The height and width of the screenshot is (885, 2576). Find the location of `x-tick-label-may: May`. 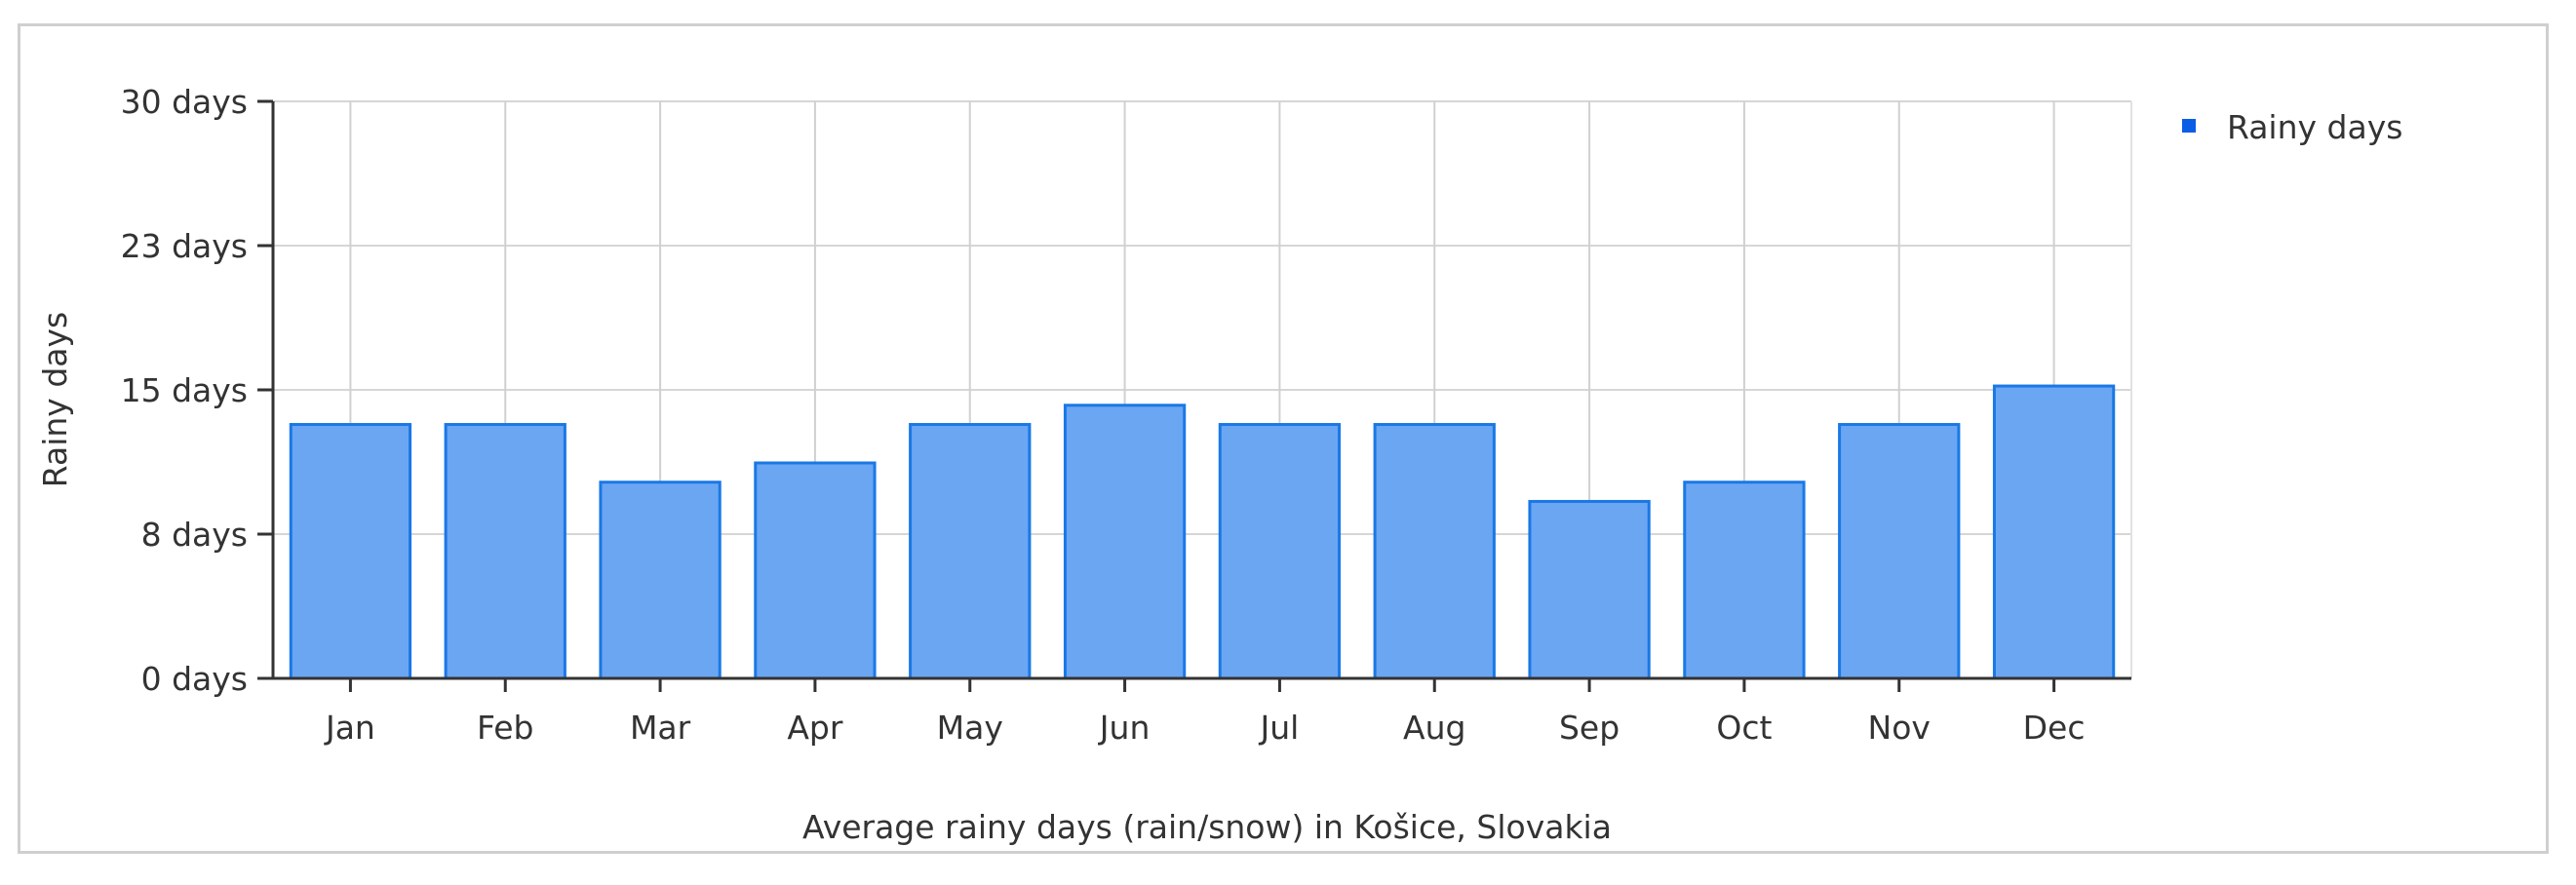

x-tick-label-may: May is located at coordinates (970, 728).